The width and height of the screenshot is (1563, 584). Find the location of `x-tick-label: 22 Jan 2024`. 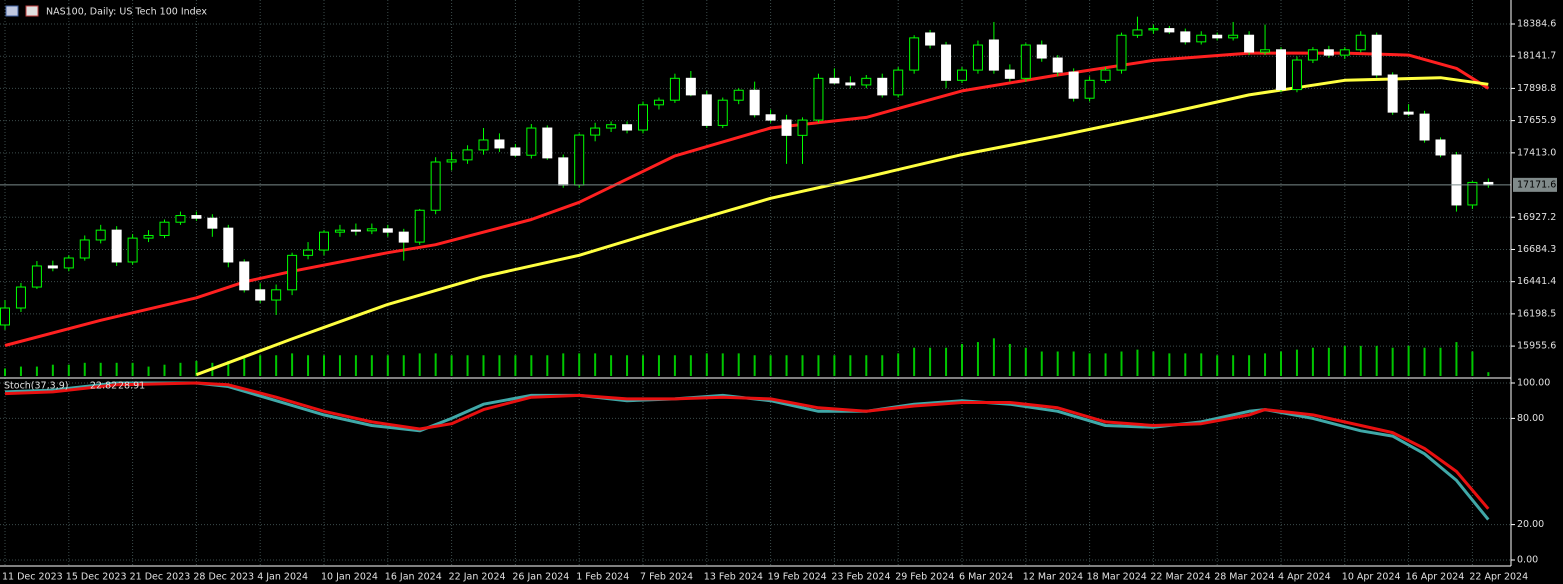

x-tick-label: 22 Jan 2024 is located at coordinates (477, 577).